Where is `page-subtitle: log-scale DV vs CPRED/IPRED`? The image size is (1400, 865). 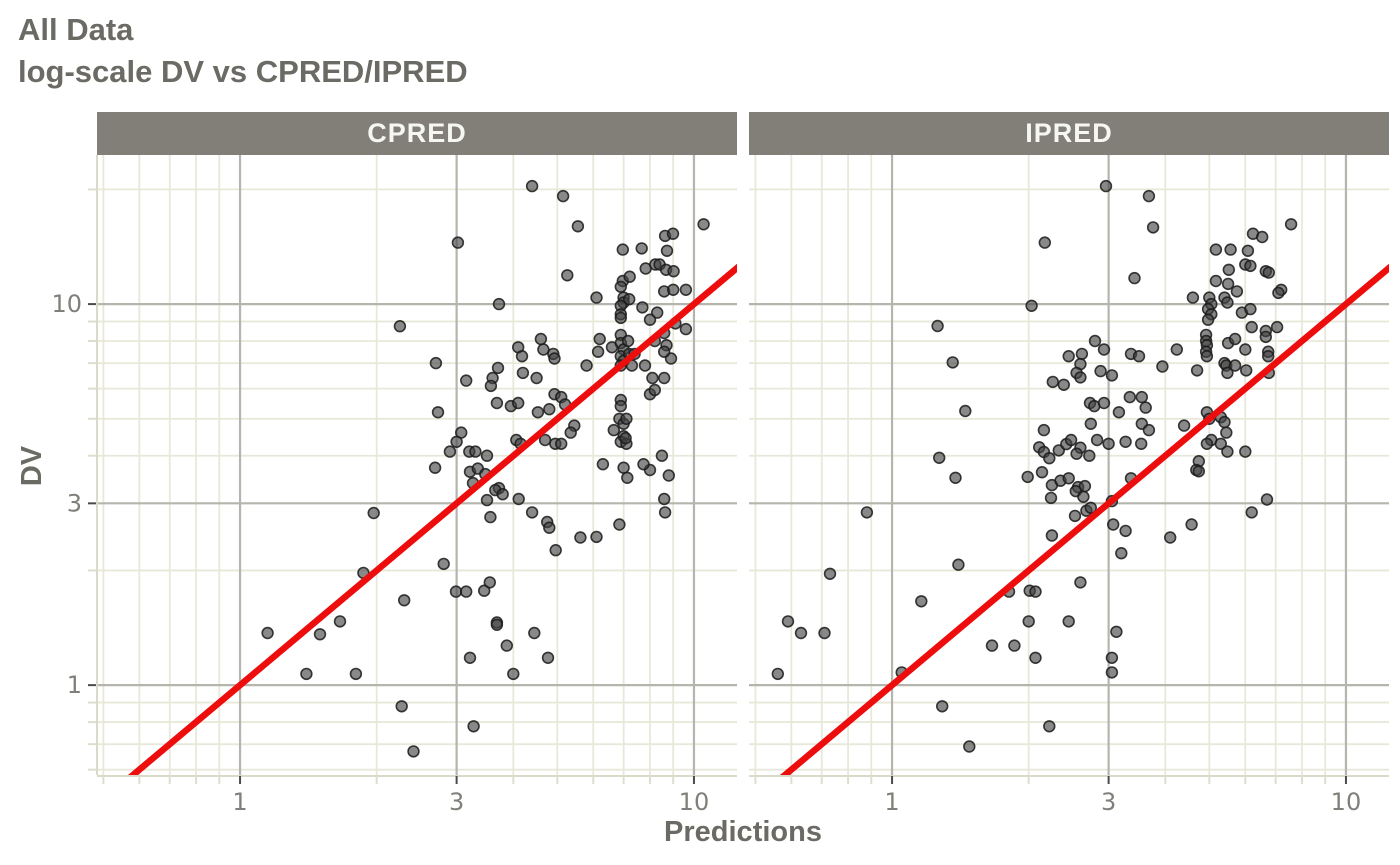
page-subtitle: log-scale DV vs CPRED/IPRED is located at coordinates (243, 71).